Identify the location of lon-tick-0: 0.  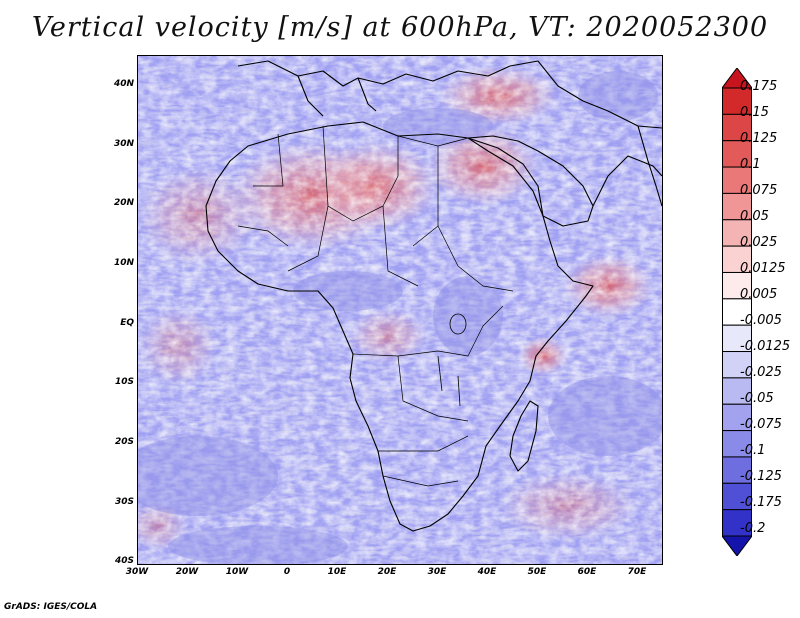
(287, 572).